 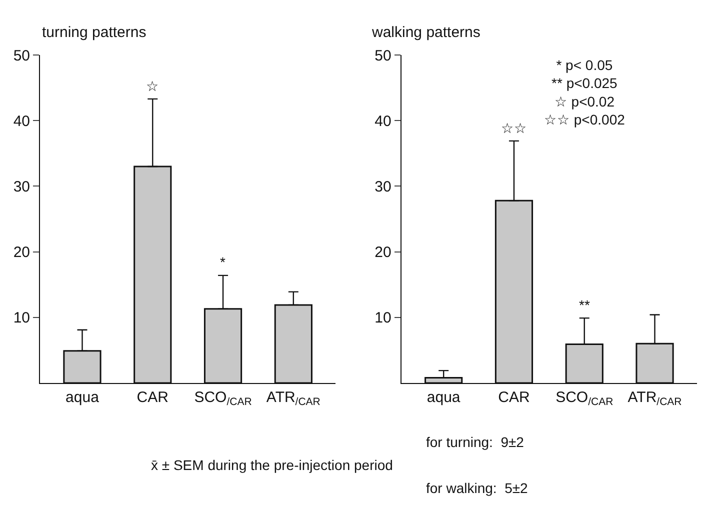 I want to click on annotation: ** p<0.025, so click(x=585, y=83).